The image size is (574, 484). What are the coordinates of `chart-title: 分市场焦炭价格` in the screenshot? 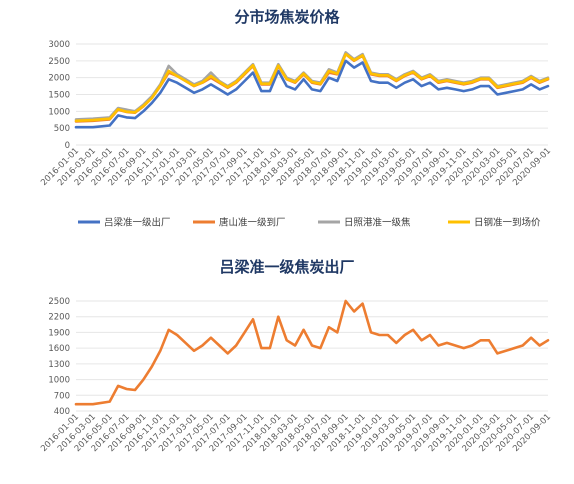 It's located at (287, 17).